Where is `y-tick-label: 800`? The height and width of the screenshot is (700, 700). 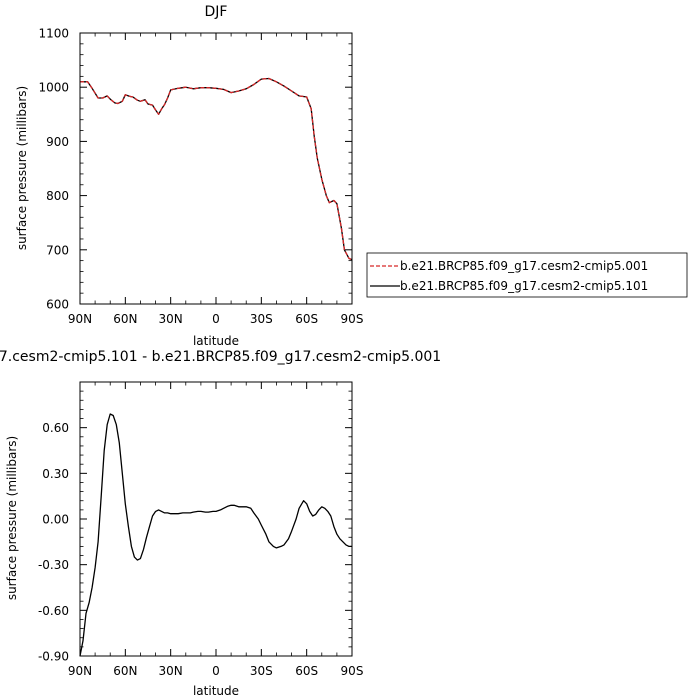 y-tick-label: 800 is located at coordinates (57, 196).